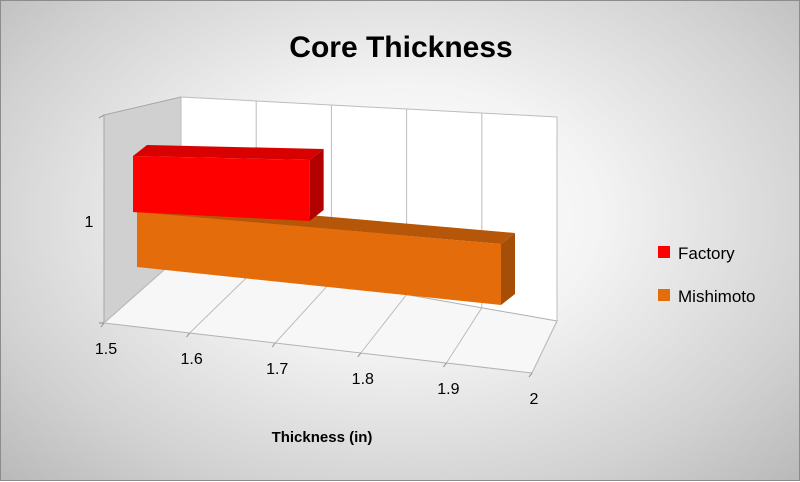  Describe the element at coordinates (664, 252) in the screenshot. I see `legend-swatch-factory` at that location.